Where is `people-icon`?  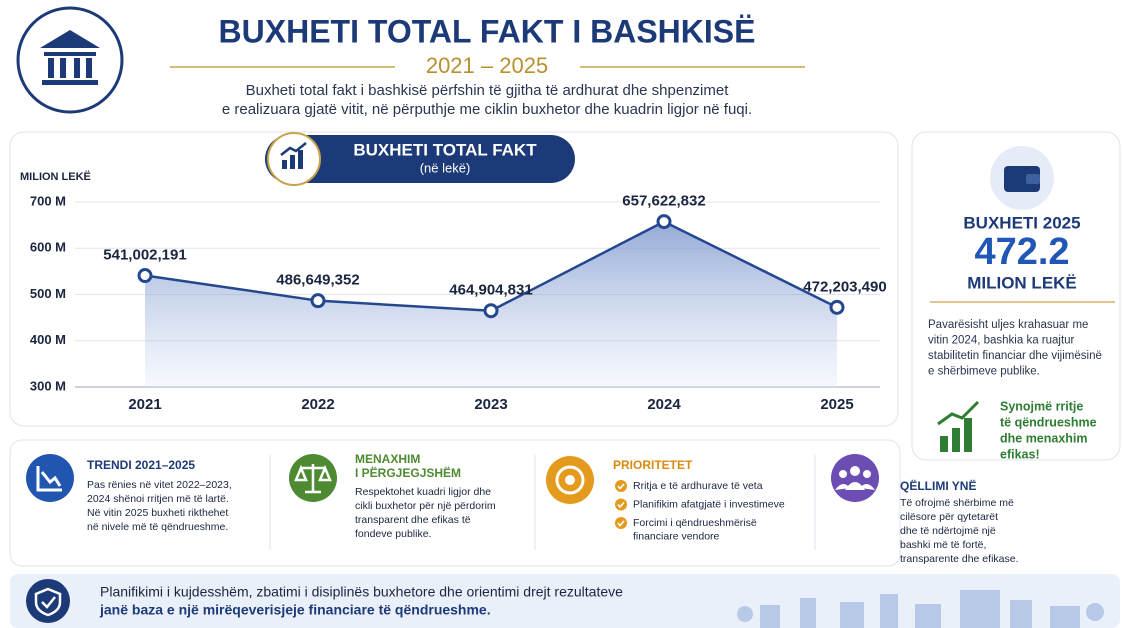
people-icon is located at coordinates (855, 478).